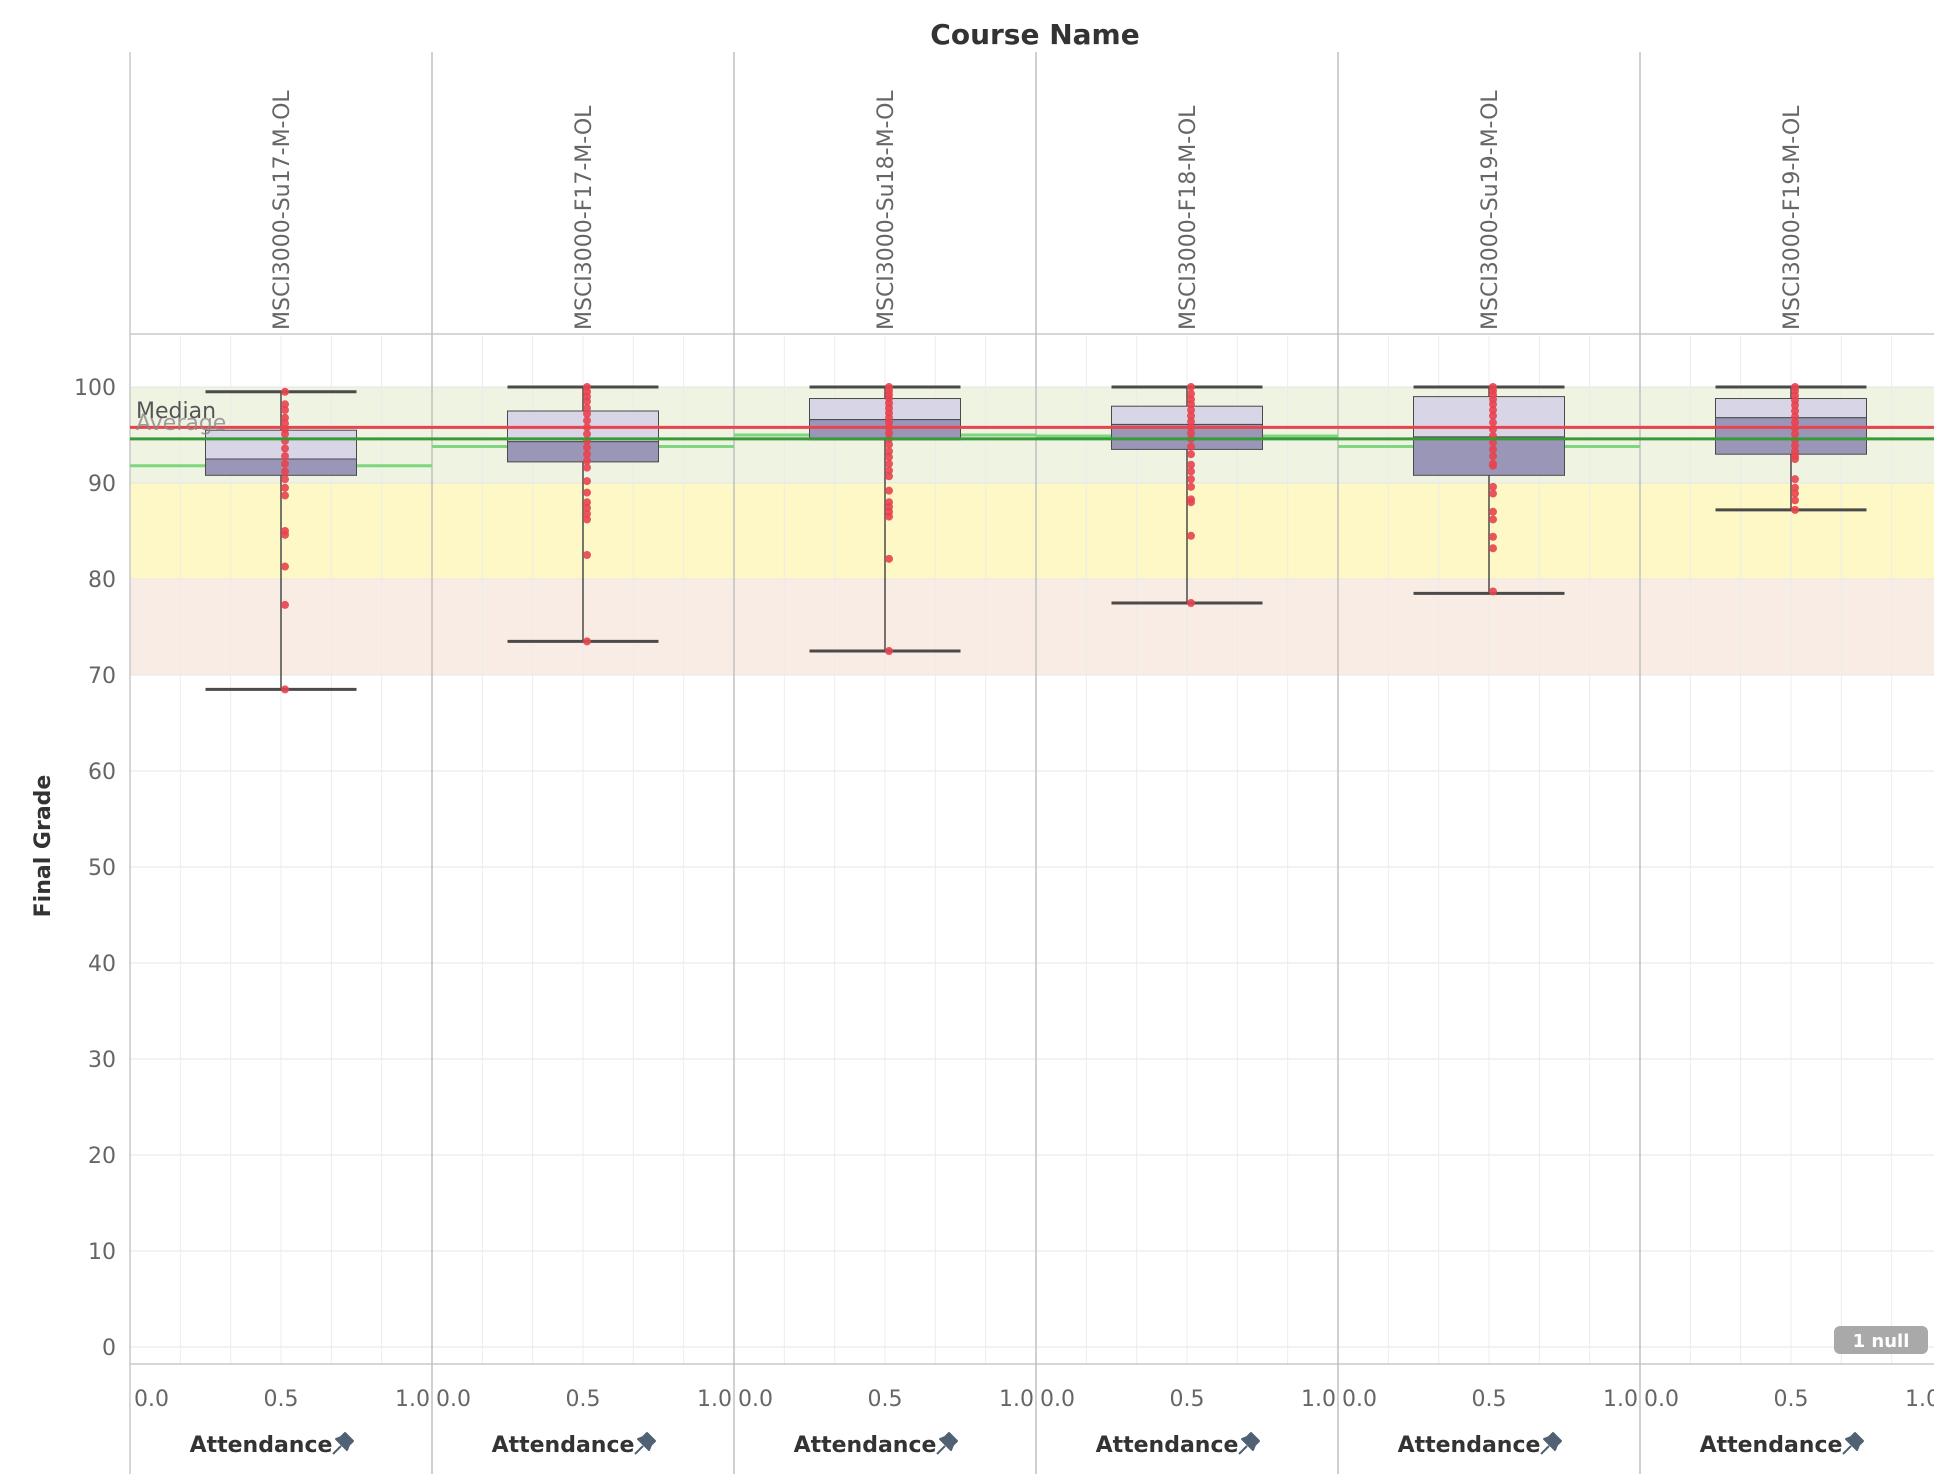  Describe the element at coordinates (1490, 210) in the screenshot. I see `course-header: MSCI3000-Su19-M-OL` at that location.